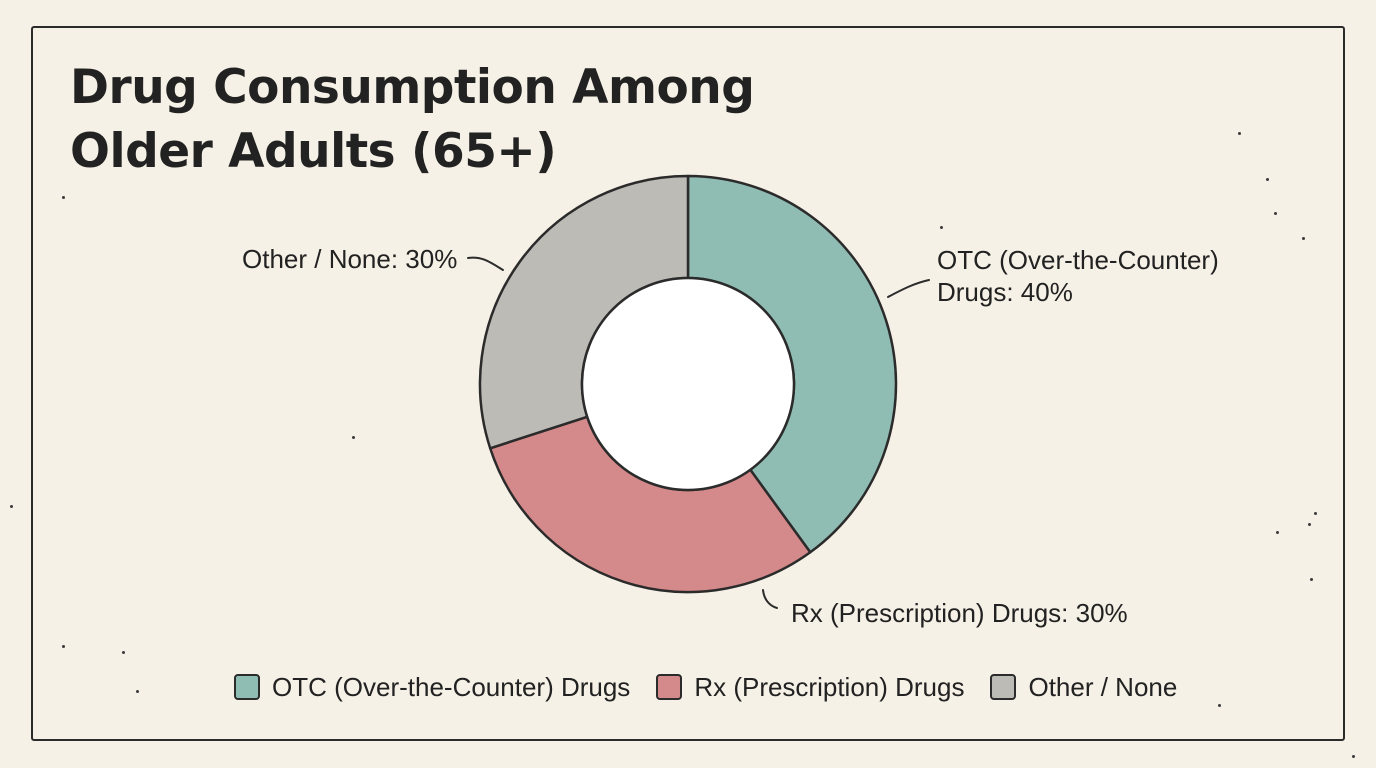 Image resolution: width=1376 pixels, height=768 pixels. What do you see at coordinates (770, 599) in the screenshot?
I see `leader-line-rx` at bounding box center [770, 599].